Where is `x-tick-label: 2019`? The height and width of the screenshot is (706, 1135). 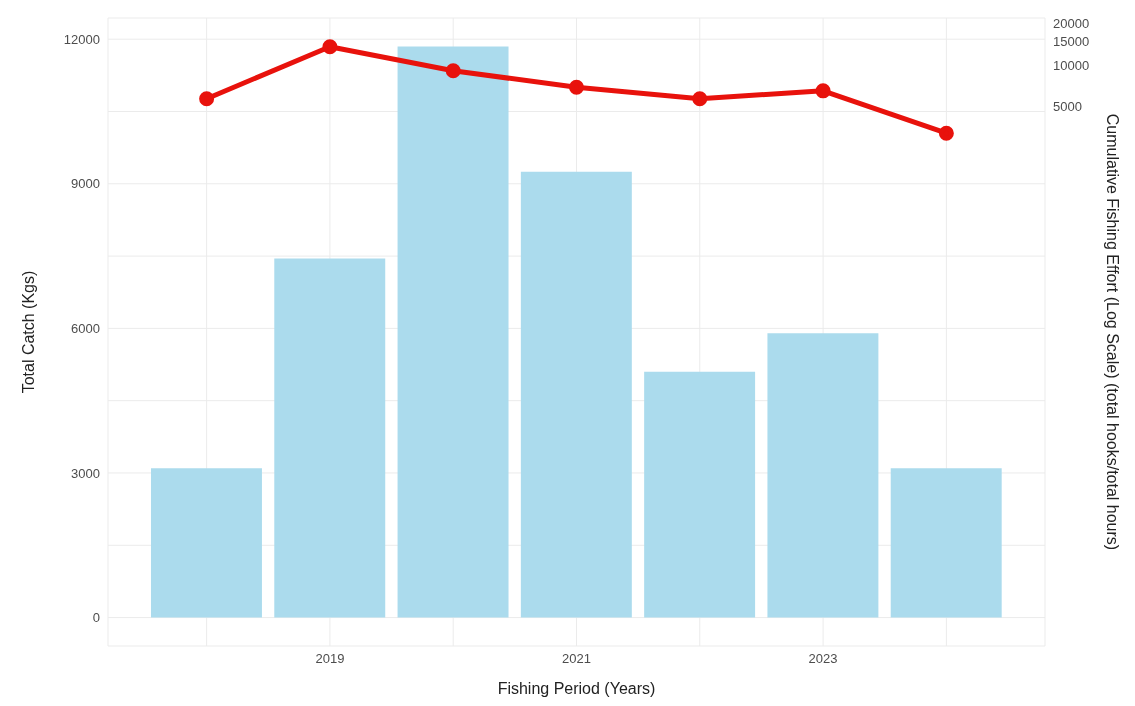 x-tick-label: 2019 is located at coordinates (330, 659).